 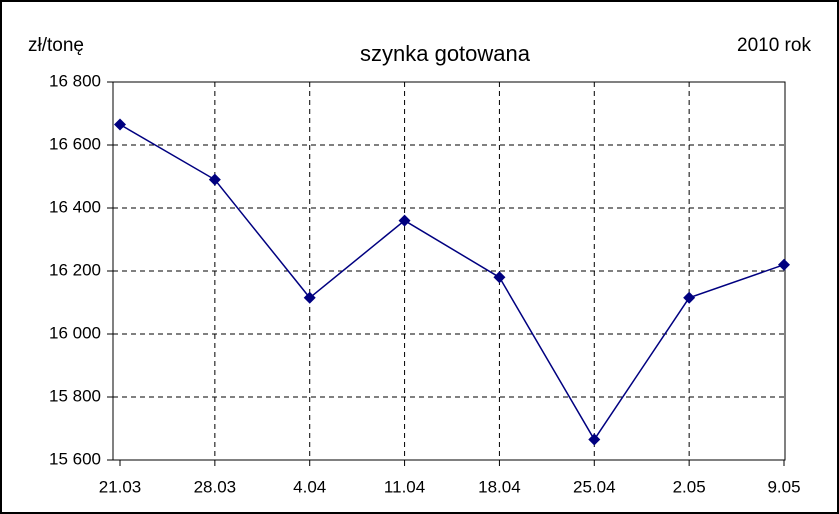 I want to click on x-tick-label: 2.05, so click(x=689, y=486).